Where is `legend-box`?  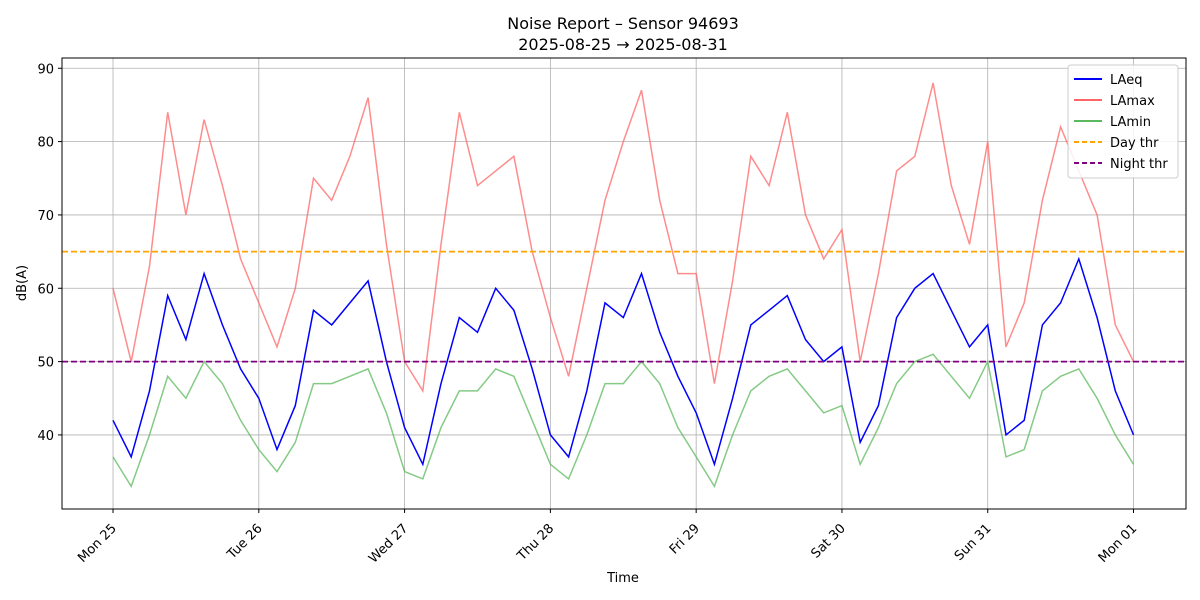
legend-box is located at coordinates (1123, 121).